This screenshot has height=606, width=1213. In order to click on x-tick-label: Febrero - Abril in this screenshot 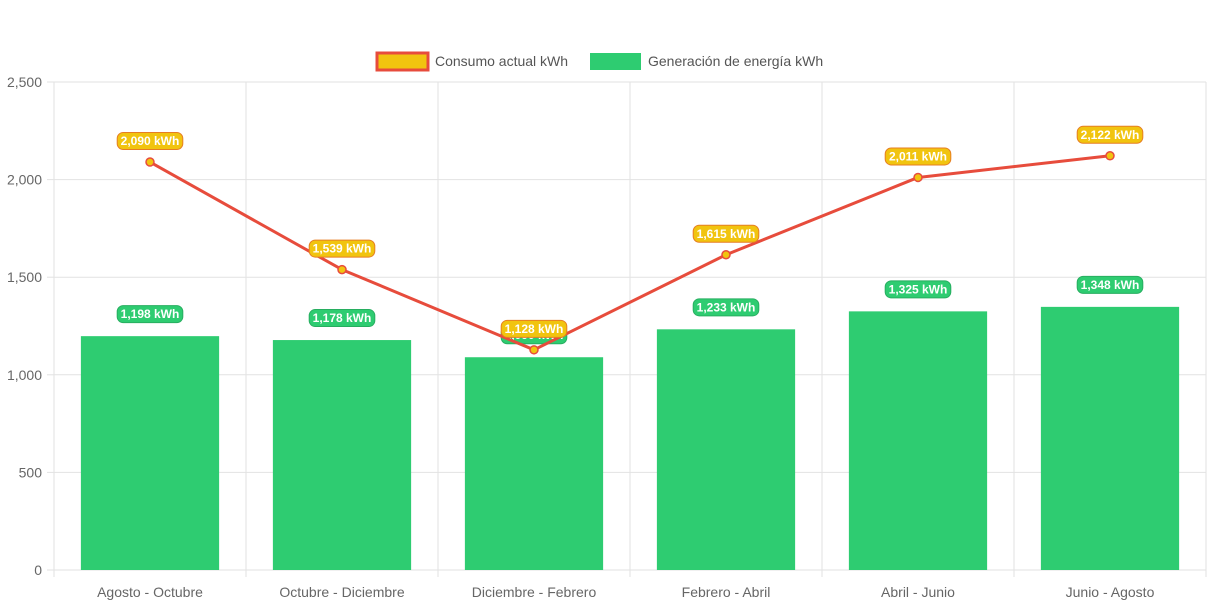, I will do `click(726, 592)`.